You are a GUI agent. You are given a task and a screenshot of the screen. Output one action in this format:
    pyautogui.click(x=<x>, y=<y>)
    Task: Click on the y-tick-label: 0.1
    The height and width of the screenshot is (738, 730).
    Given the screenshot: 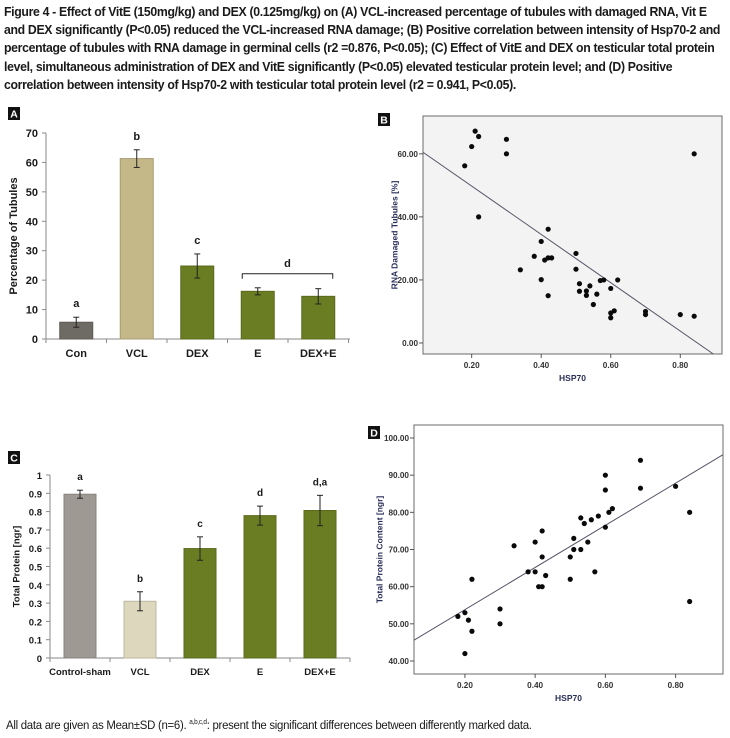 What is the action you would take?
    pyautogui.click(x=36, y=641)
    